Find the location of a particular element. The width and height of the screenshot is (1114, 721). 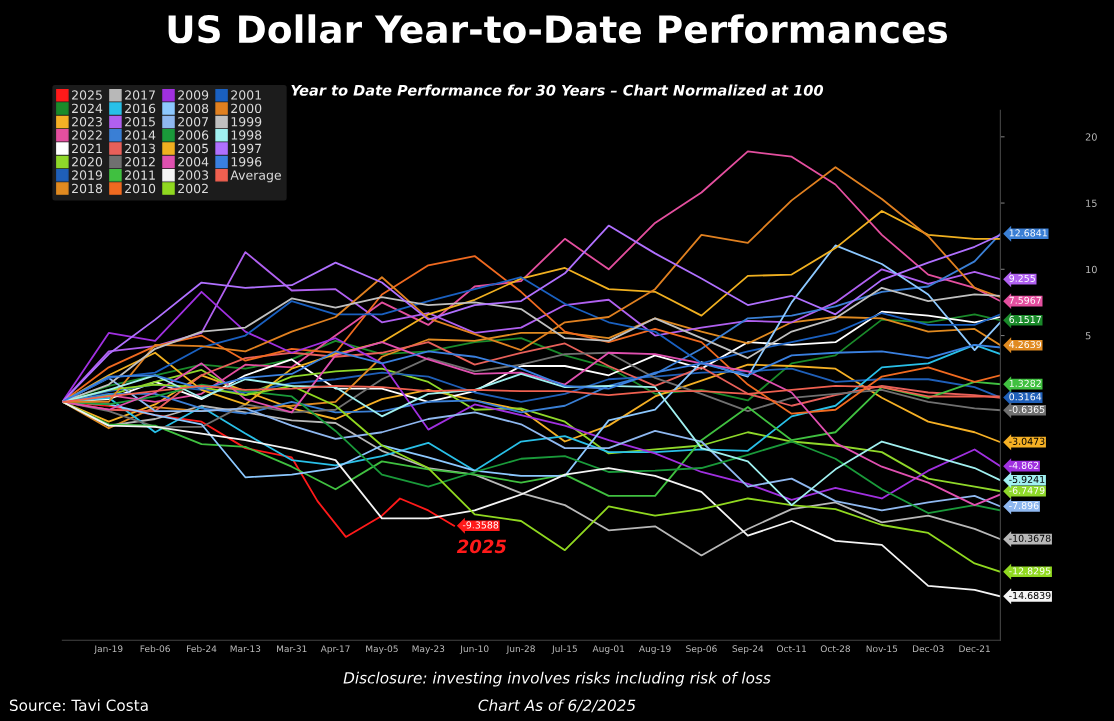

data-label: -6.7479 is located at coordinates (1027, 490).